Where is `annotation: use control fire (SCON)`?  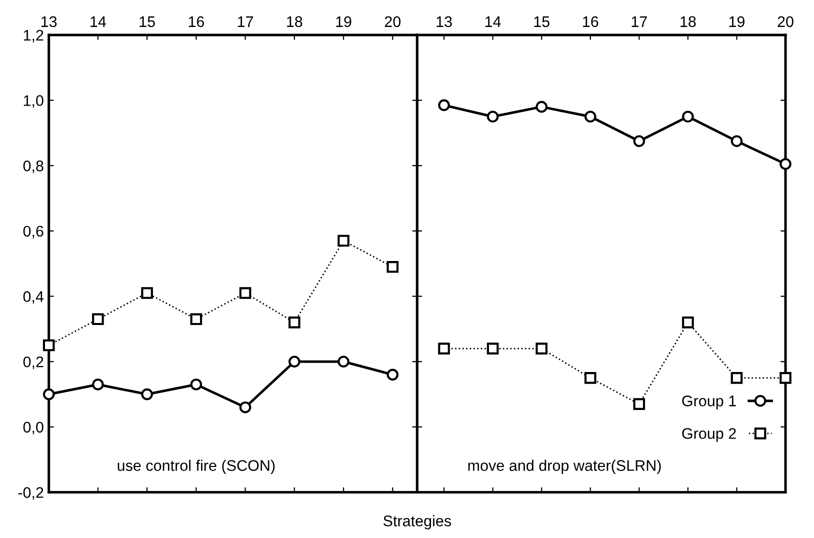 annotation: use control fire (SCON) is located at coordinates (196, 467).